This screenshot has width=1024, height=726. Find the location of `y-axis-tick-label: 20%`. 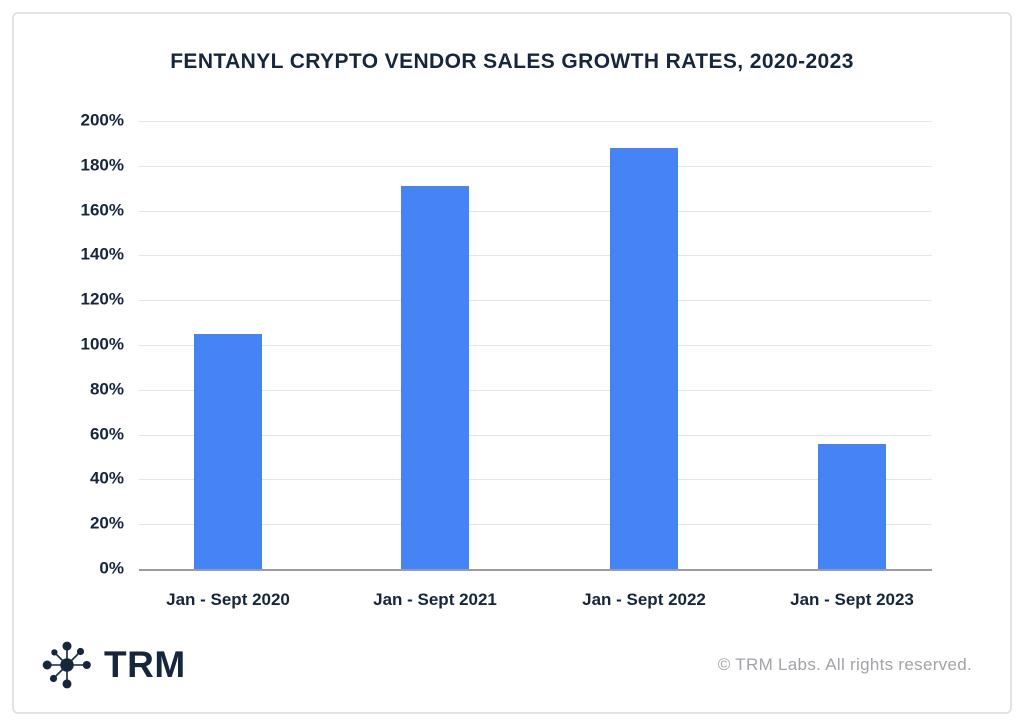

y-axis-tick-label: 20% is located at coordinates (106, 523).